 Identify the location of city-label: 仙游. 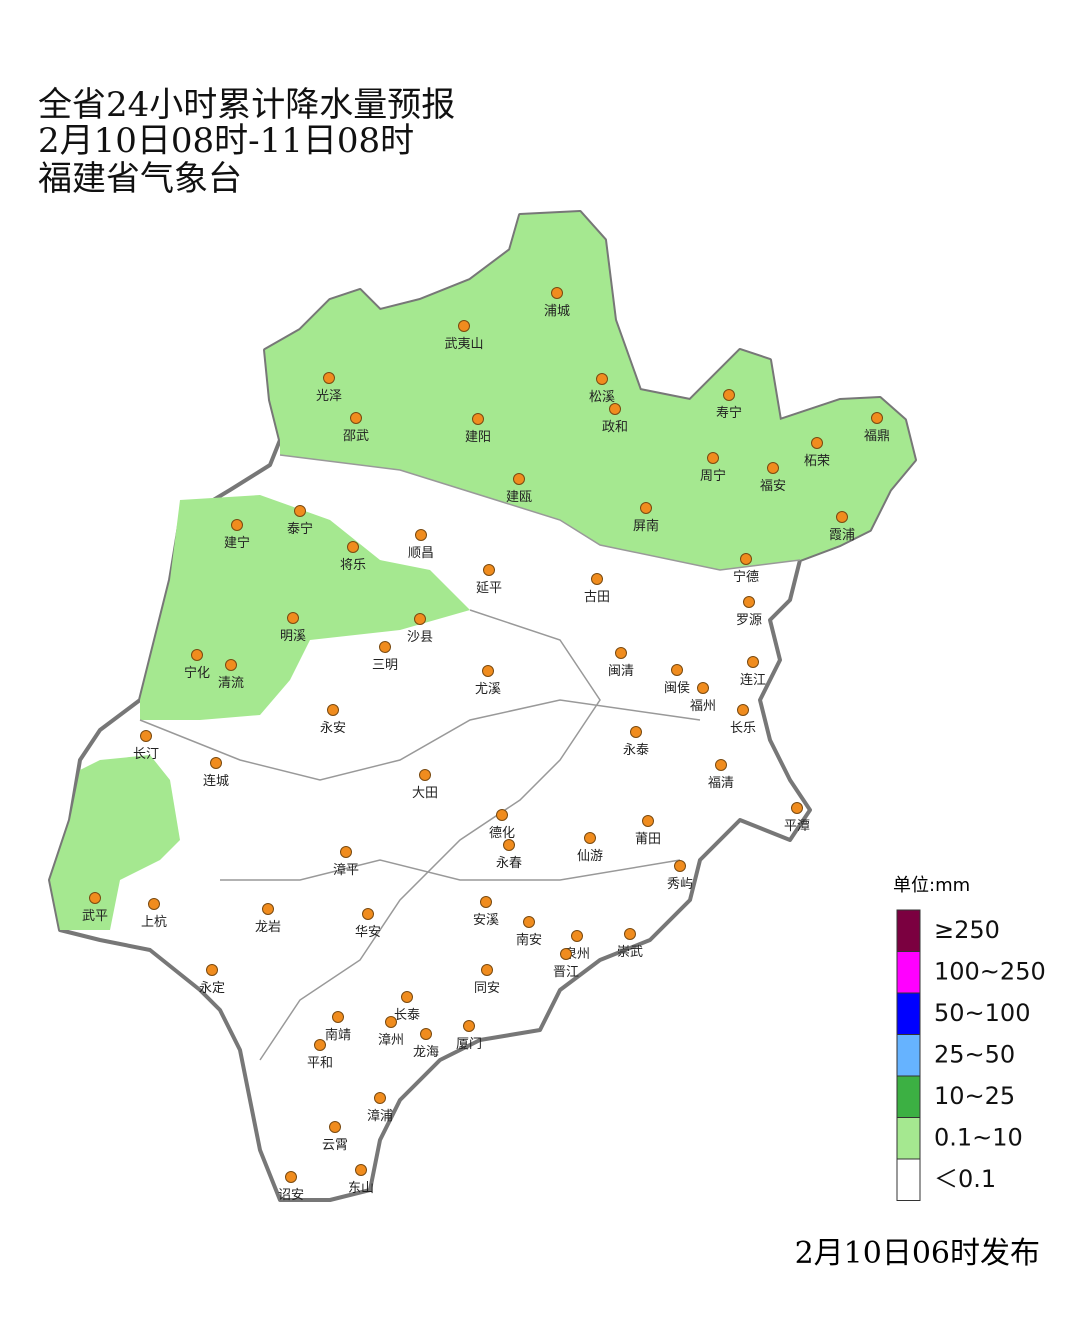
(590, 856).